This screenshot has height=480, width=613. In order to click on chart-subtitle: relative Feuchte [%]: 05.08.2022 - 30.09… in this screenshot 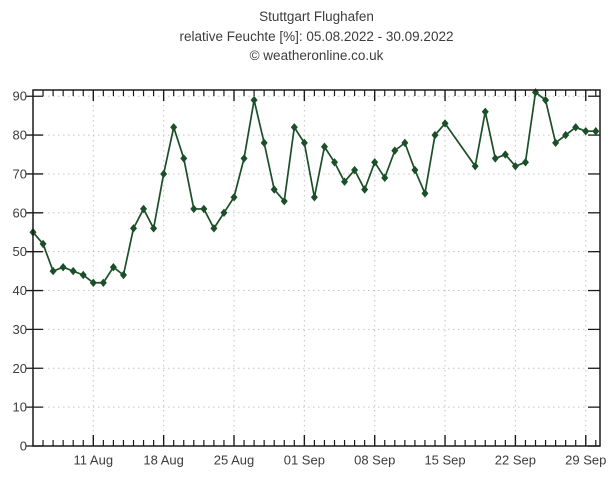, I will do `click(316, 36)`.